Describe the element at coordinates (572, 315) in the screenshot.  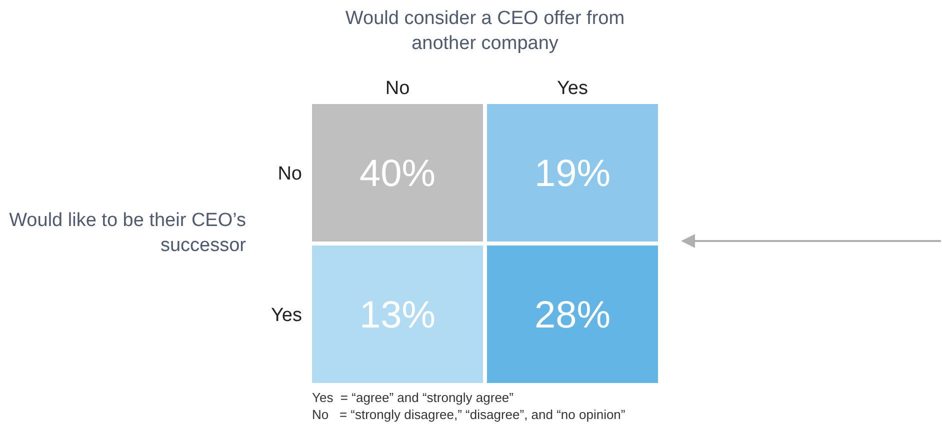
I see `data-label: 28%` at that location.